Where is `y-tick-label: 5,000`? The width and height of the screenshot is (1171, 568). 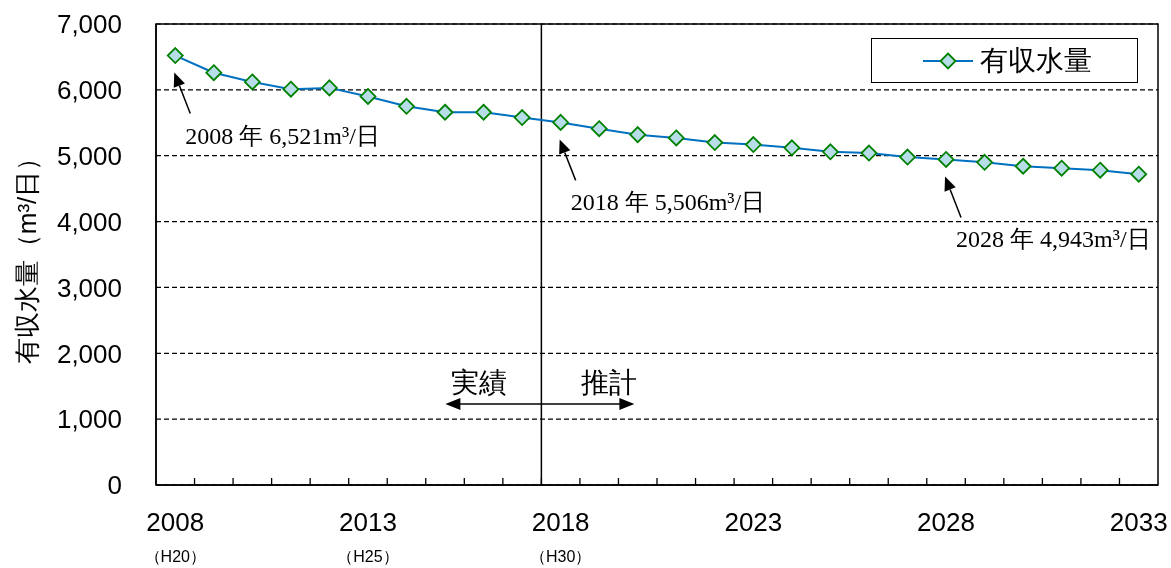
y-tick-label: 5,000 is located at coordinates (89, 155).